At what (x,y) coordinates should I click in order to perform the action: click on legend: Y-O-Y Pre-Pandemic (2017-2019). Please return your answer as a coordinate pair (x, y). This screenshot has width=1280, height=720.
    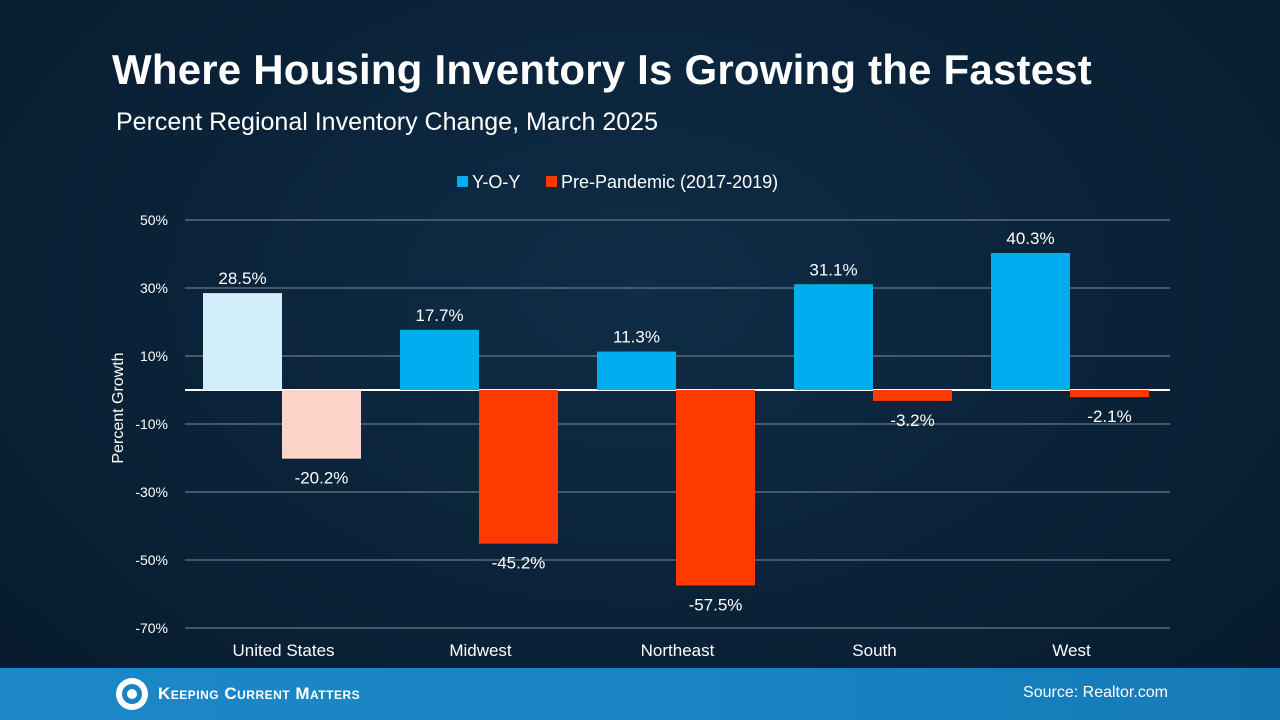
    Looking at the image, I should click on (617, 182).